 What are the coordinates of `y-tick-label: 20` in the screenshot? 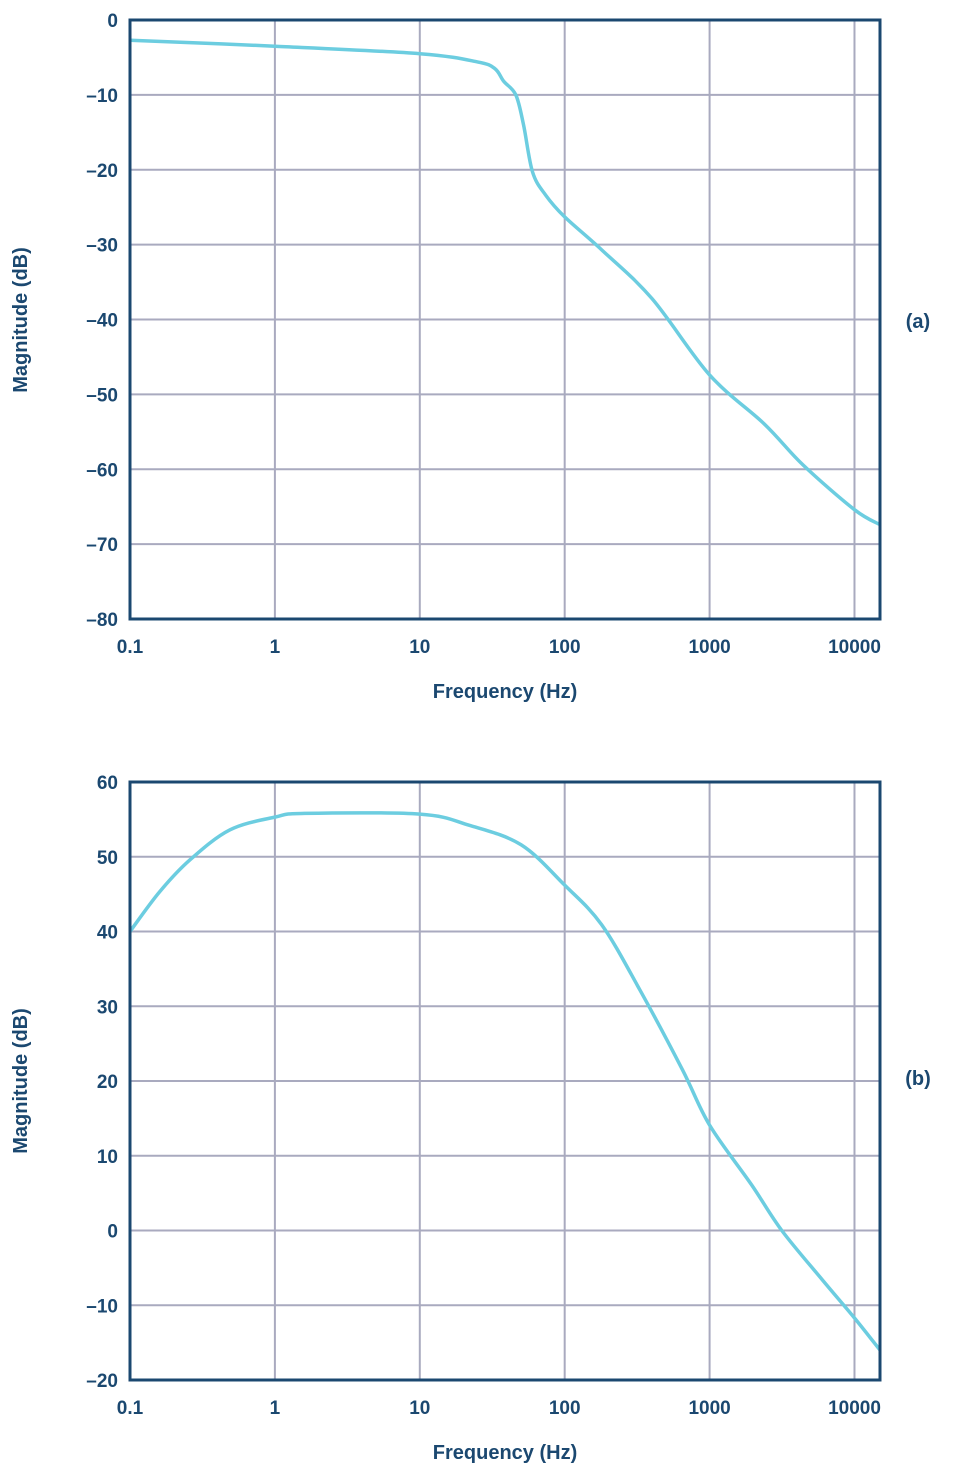 It's located at (107, 1082).